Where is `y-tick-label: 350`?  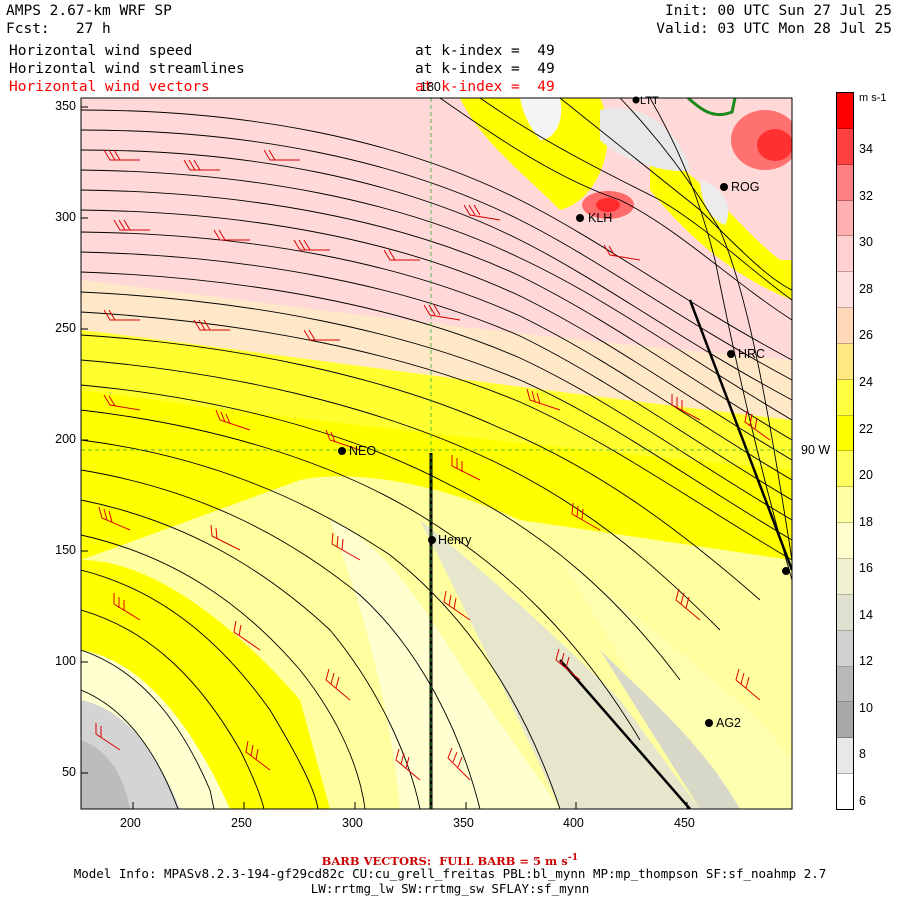 y-tick-label: 350 is located at coordinates (65, 106).